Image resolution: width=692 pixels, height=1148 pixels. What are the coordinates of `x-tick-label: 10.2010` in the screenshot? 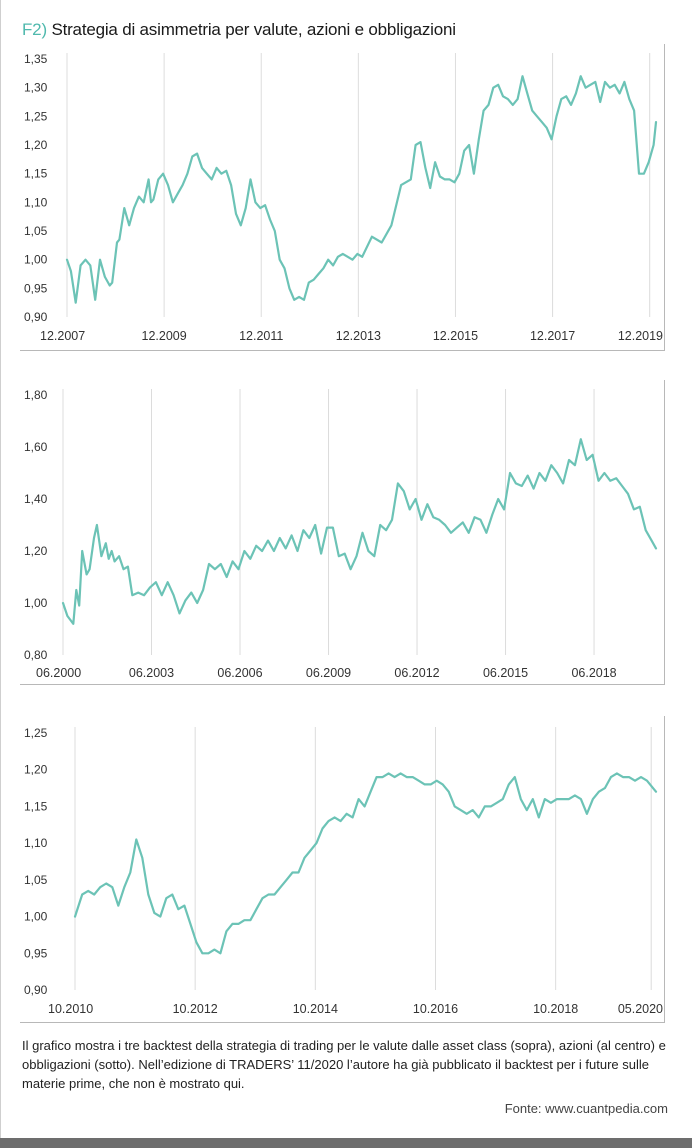 It's located at (70, 1009).